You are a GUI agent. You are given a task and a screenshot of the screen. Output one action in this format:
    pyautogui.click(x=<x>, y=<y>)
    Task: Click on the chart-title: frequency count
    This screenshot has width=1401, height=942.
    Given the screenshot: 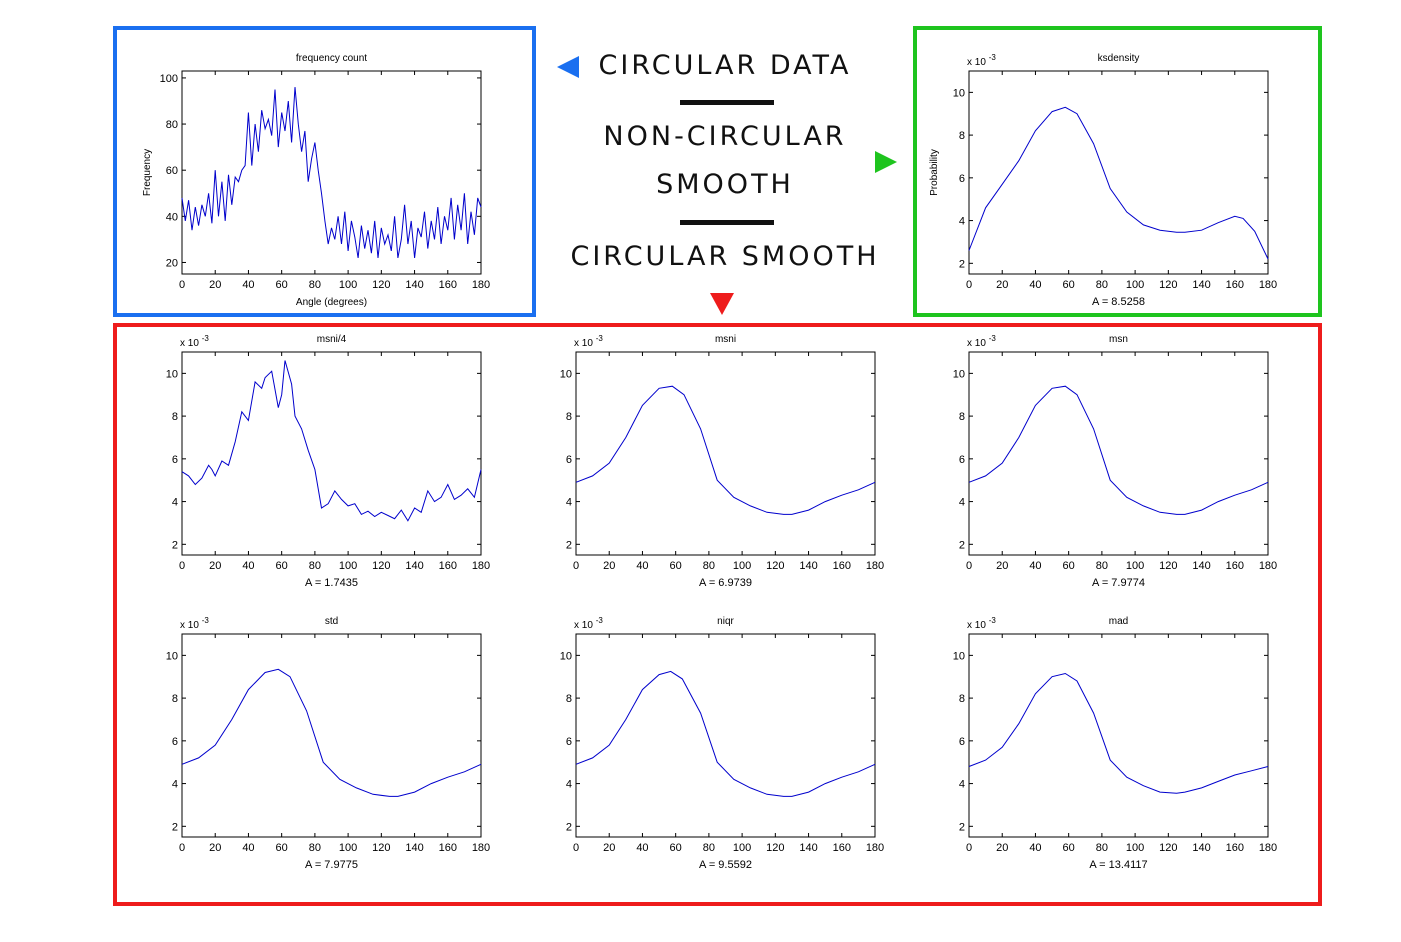 What is the action you would take?
    pyautogui.click(x=331, y=58)
    